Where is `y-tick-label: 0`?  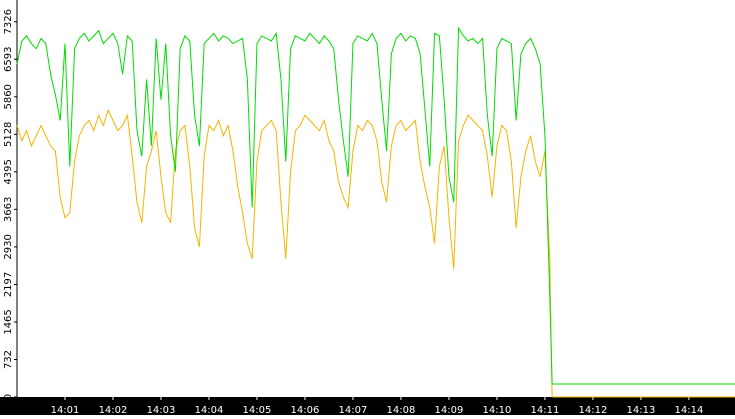 y-tick-label: 0 is located at coordinates (8, 397).